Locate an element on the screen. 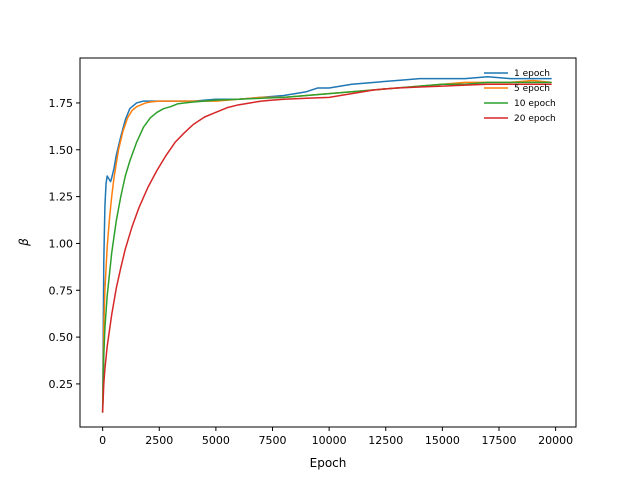  x-tick-label: 20000 is located at coordinates (555, 440).